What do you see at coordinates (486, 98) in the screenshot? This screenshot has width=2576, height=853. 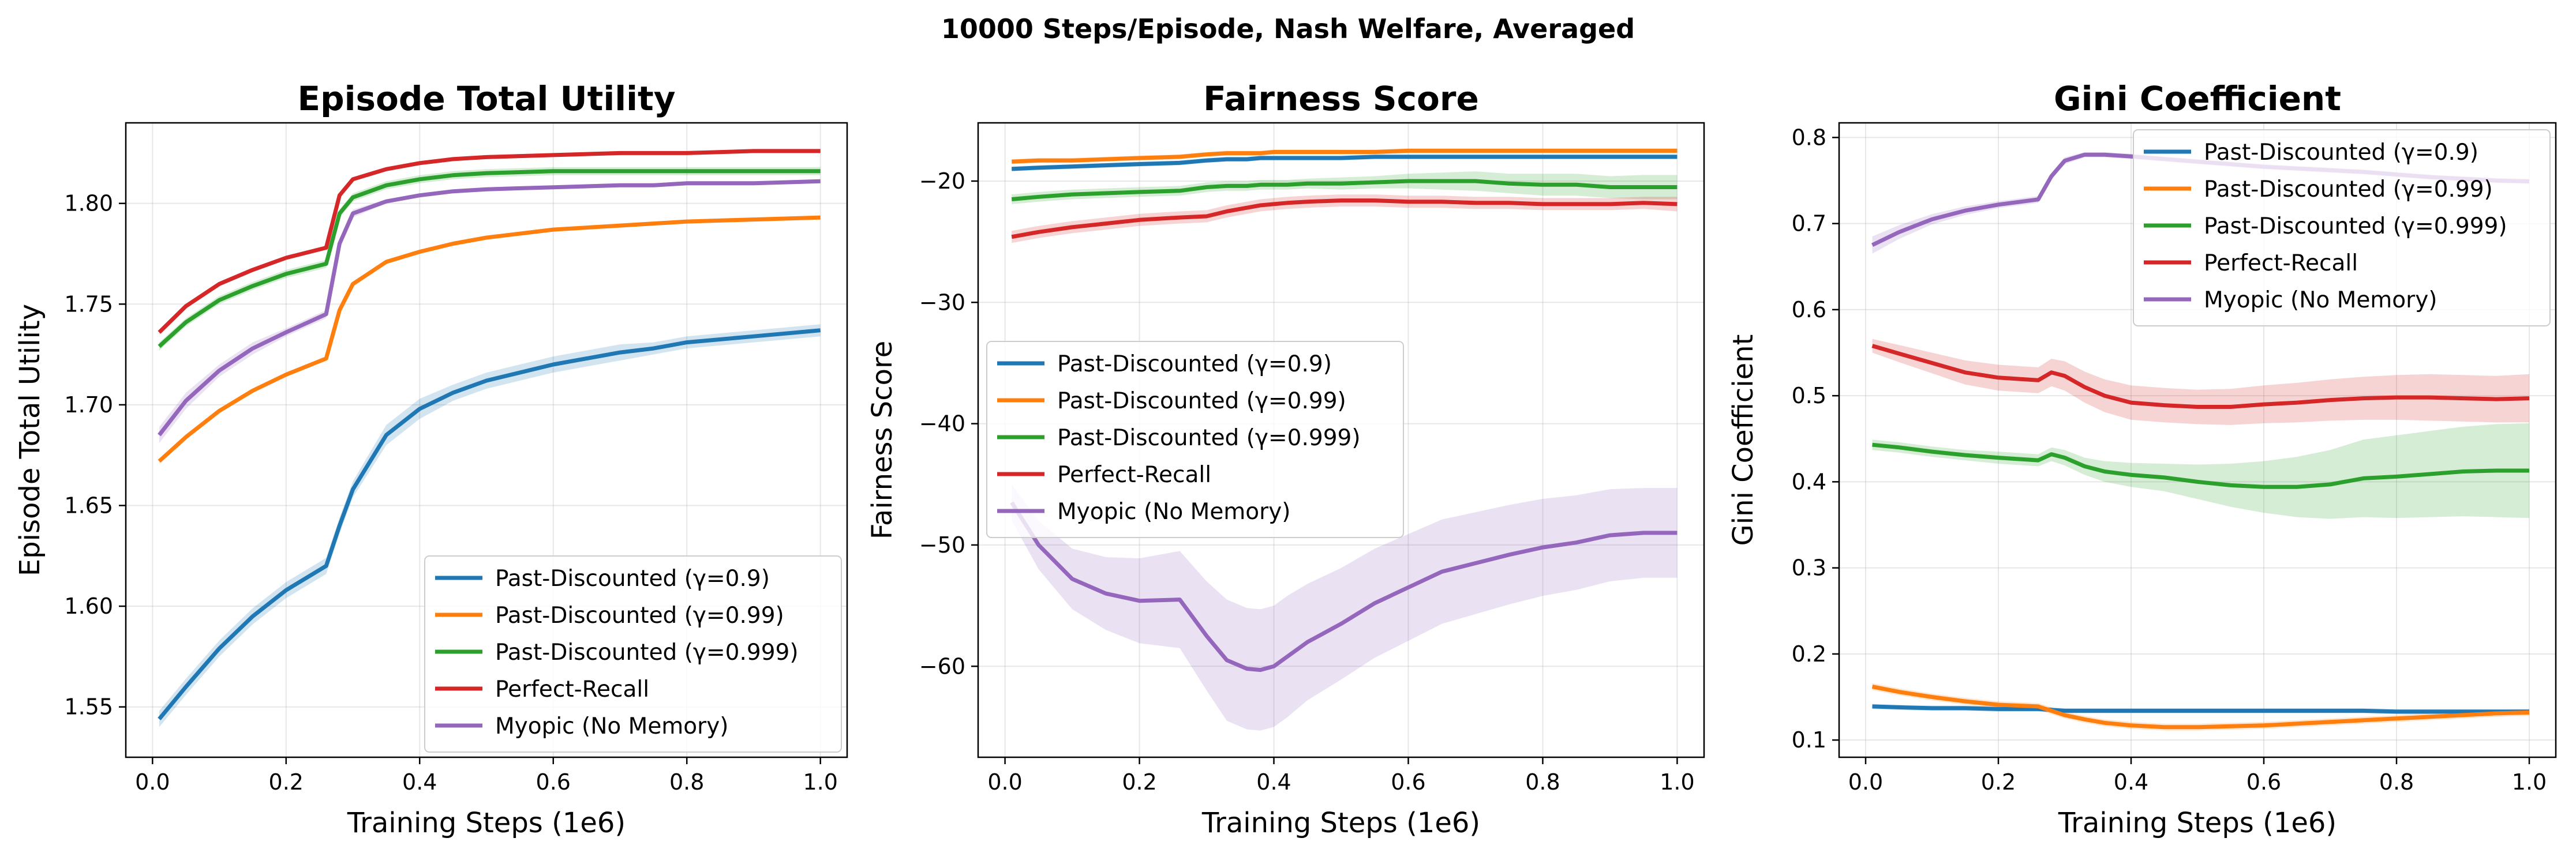 I see `chart-title: Episode Total Utility` at bounding box center [486, 98].